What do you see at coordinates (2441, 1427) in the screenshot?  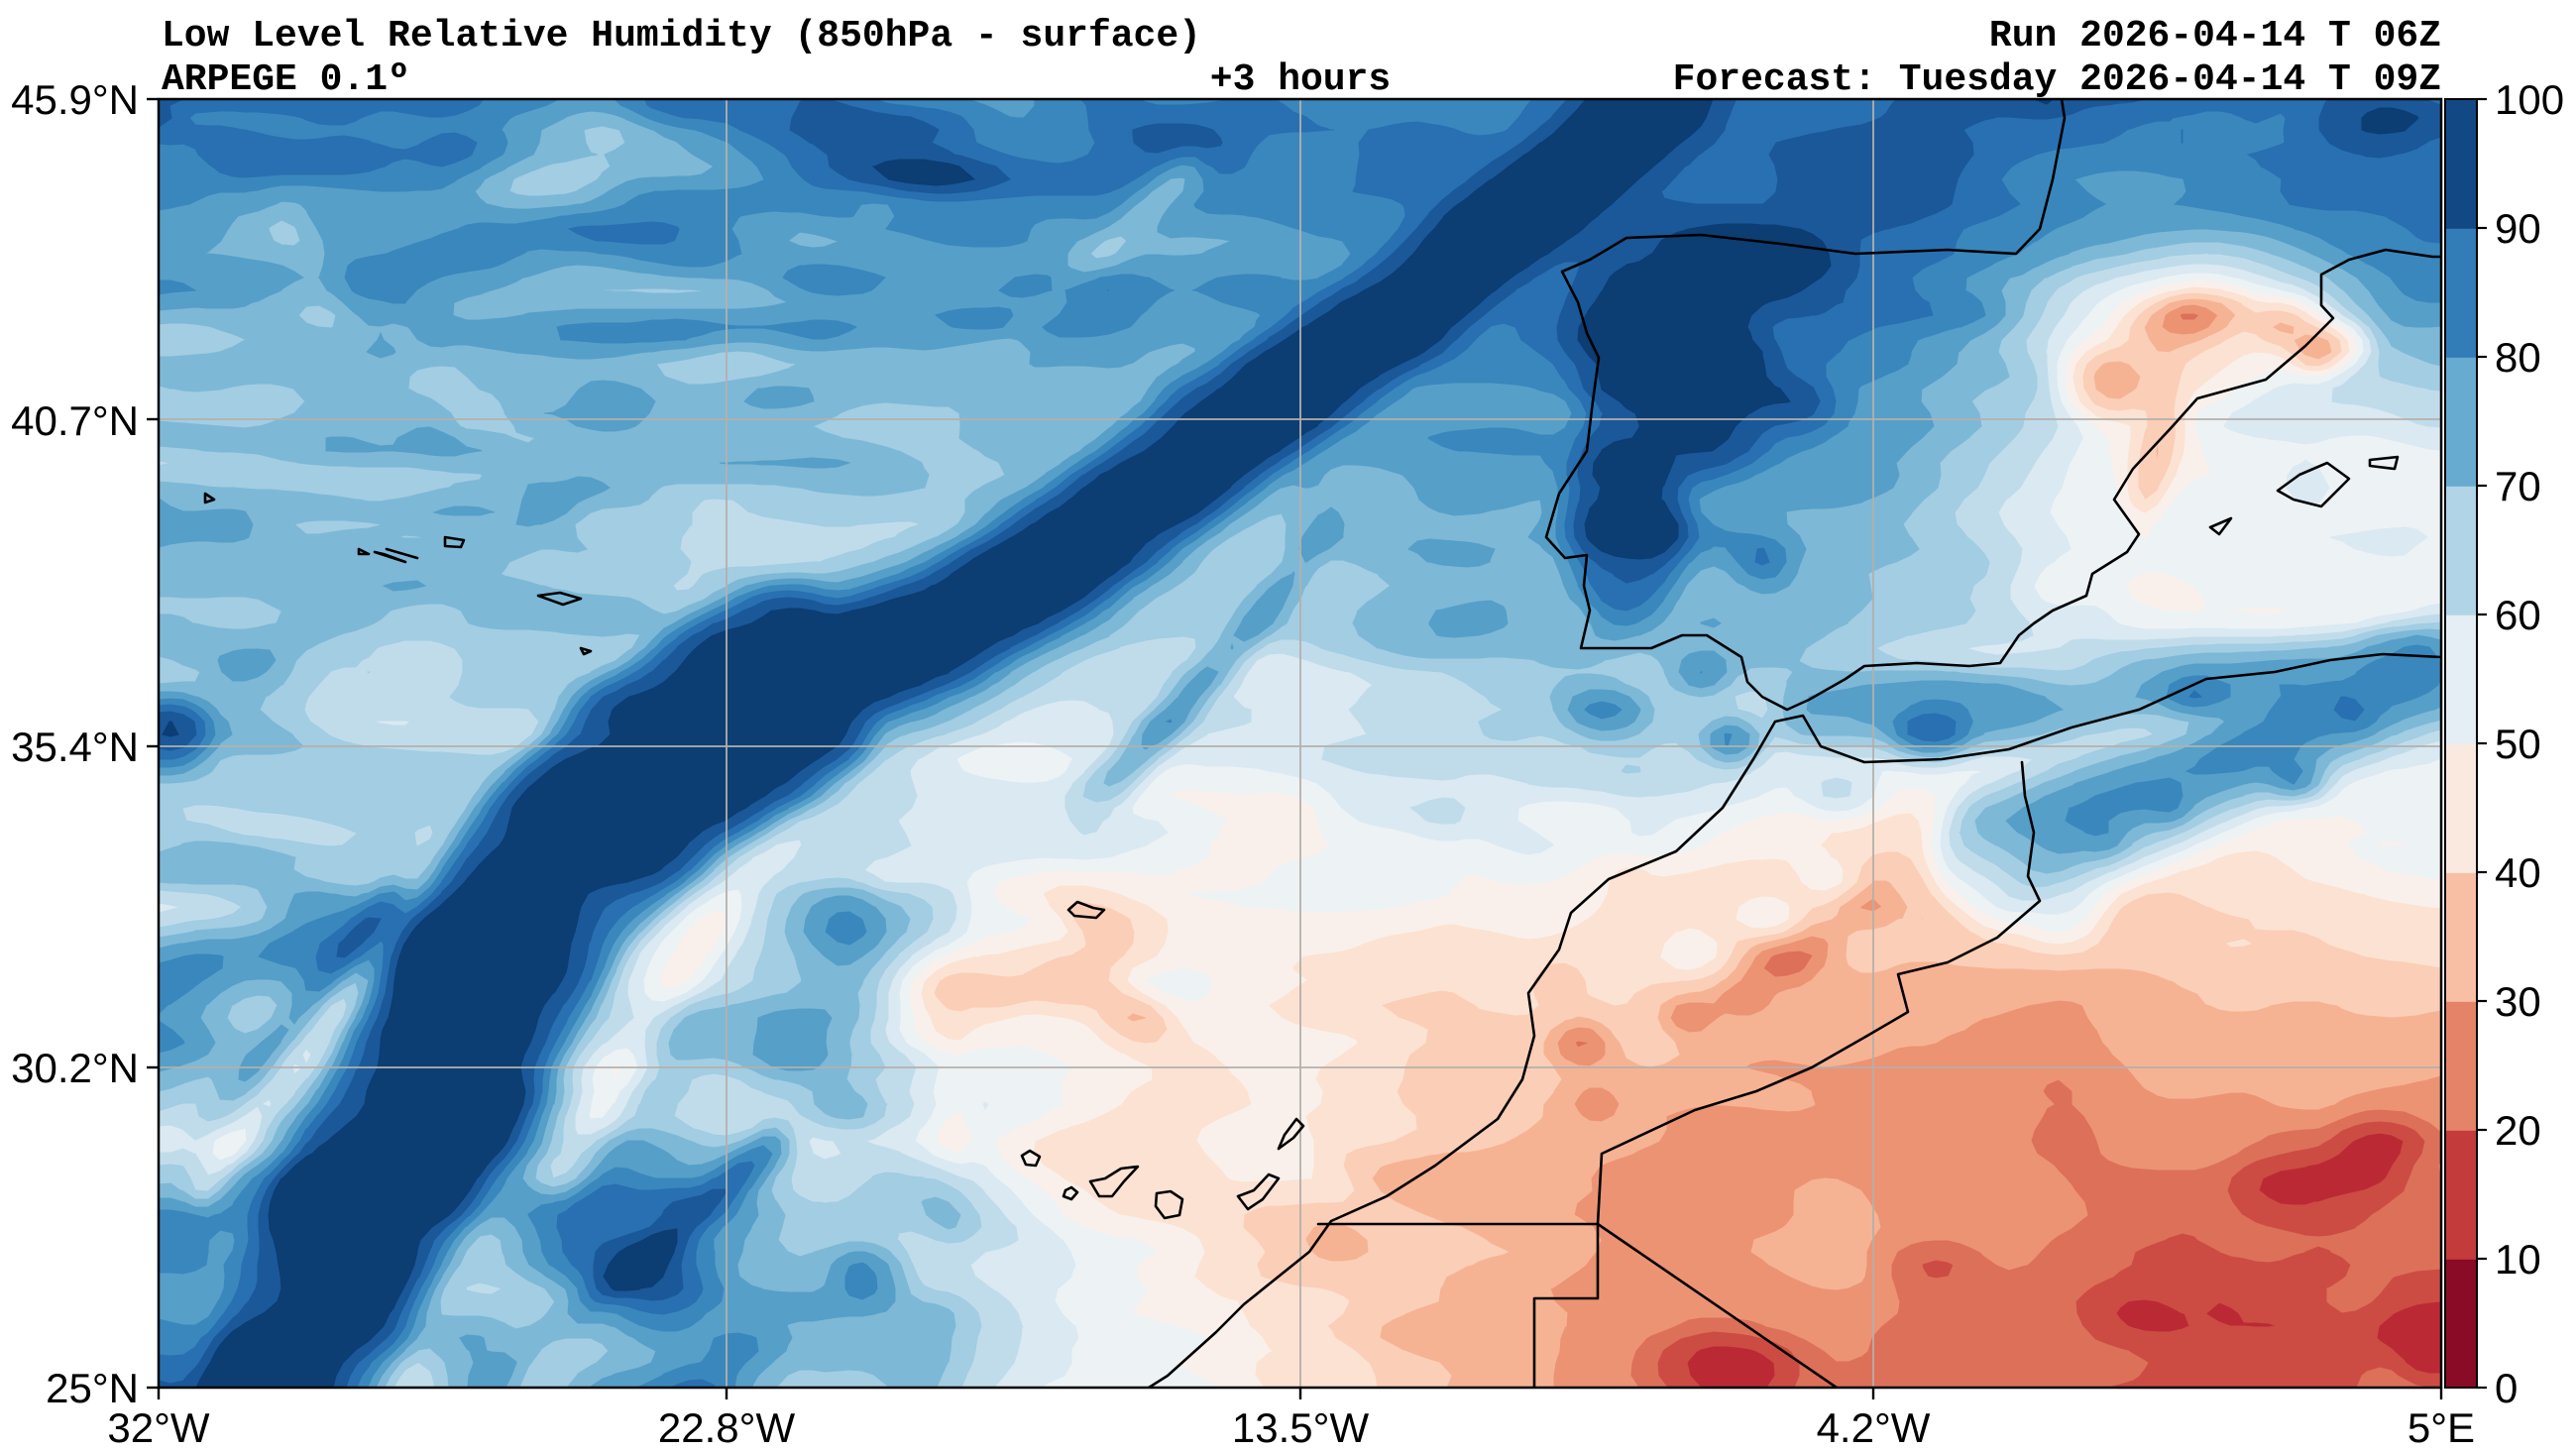 I see `svg-text: 5°E` at bounding box center [2441, 1427].